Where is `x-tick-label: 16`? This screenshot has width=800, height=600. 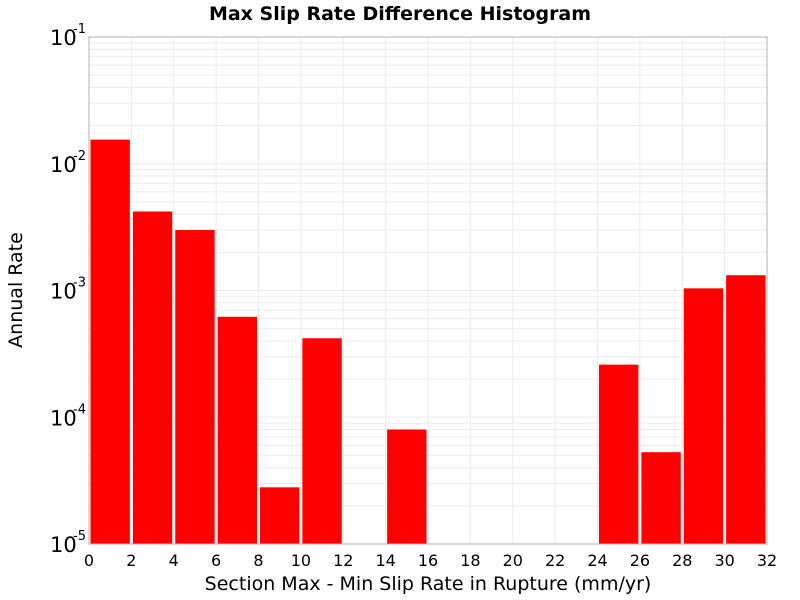 x-tick-label: 16 is located at coordinates (428, 560).